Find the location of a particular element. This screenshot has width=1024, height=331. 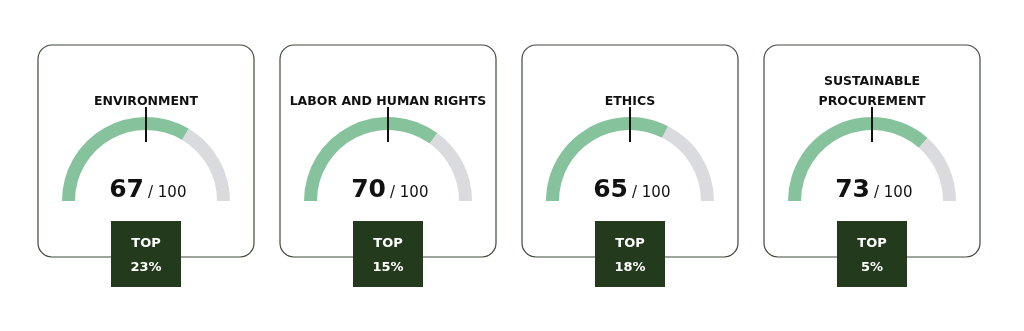

text: 70 is located at coordinates (368, 188).